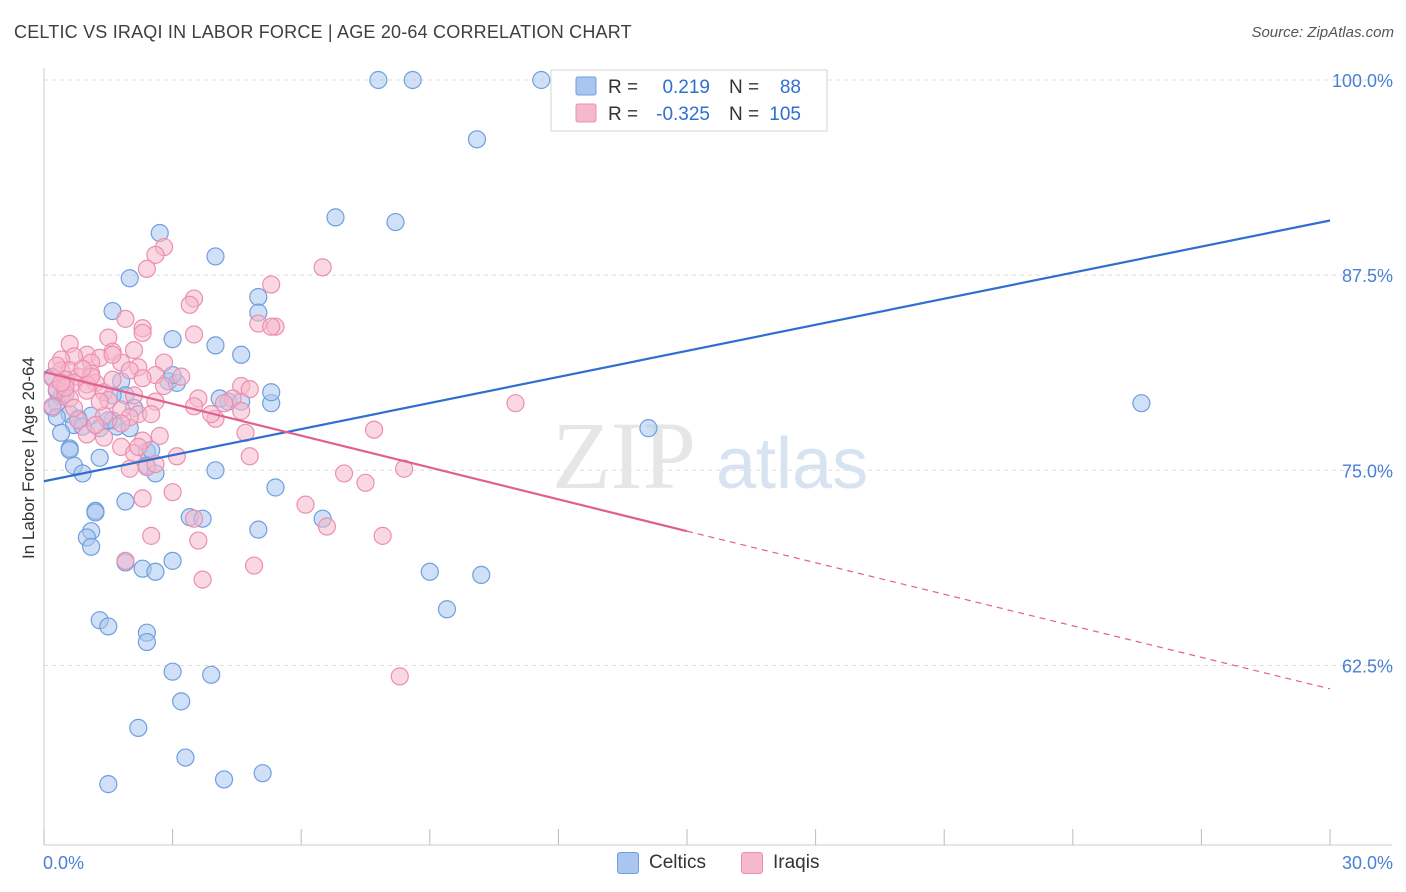  Describe the element at coordinates (586, 113) in the screenshot. I see `legend-swatch-iraqis` at that location.